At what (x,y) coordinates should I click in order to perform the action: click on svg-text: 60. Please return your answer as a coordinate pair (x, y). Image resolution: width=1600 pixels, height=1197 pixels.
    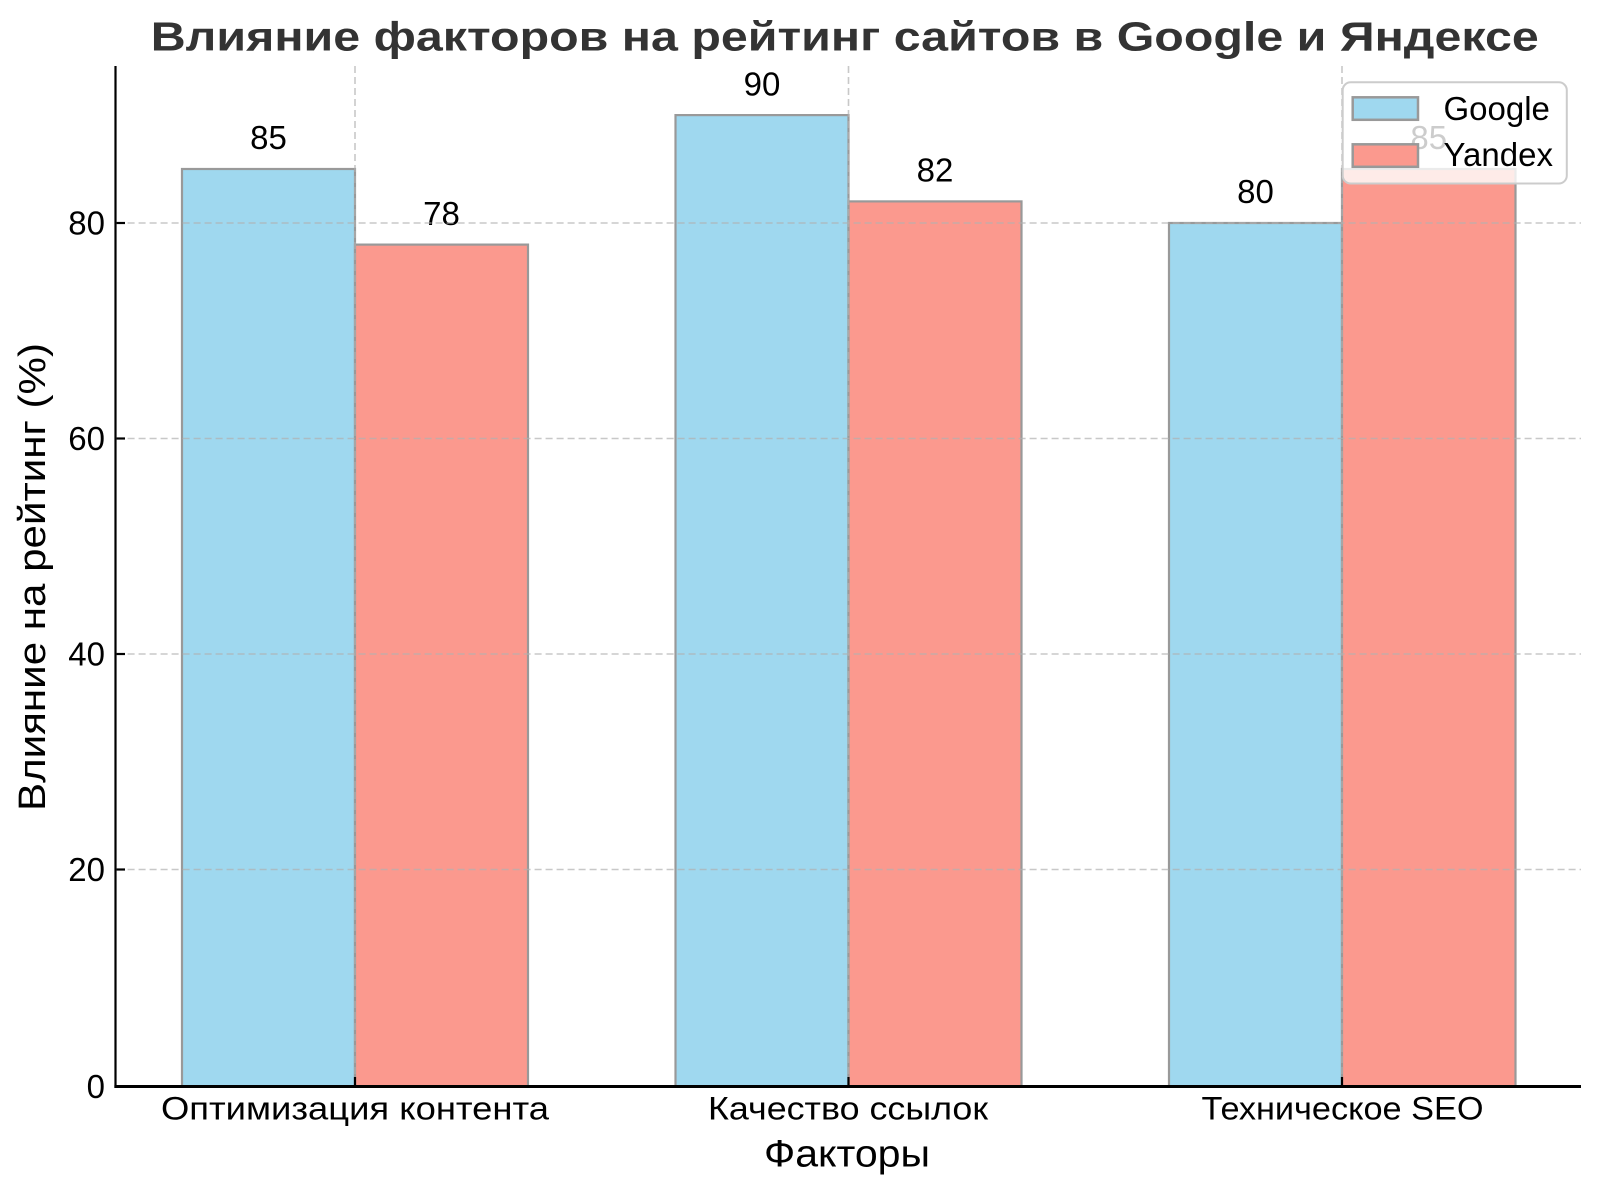
    Looking at the image, I should click on (86, 438).